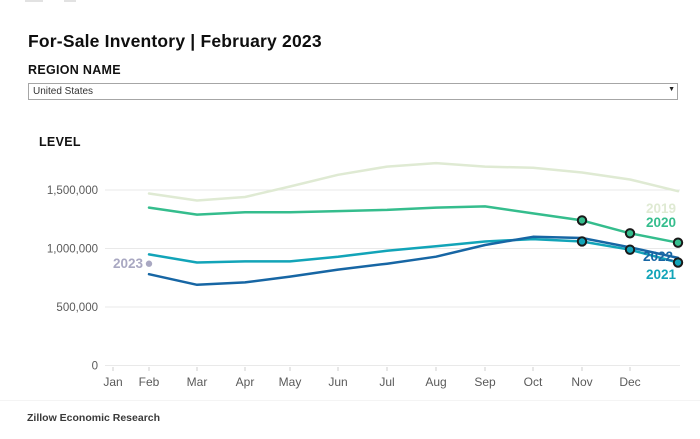 The image size is (700, 439). Describe the element at coordinates (581, 382) in the screenshot. I see `x-axis-month-label: Nov` at that location.